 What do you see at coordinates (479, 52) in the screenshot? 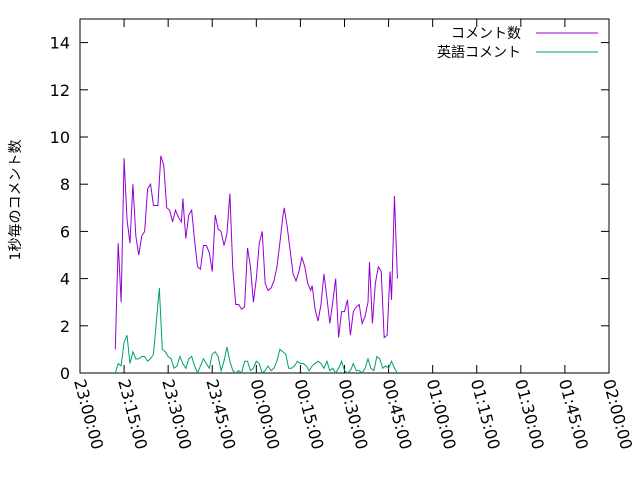
I see `legend-label: 英語コメント` at bounding box center [479, 52].